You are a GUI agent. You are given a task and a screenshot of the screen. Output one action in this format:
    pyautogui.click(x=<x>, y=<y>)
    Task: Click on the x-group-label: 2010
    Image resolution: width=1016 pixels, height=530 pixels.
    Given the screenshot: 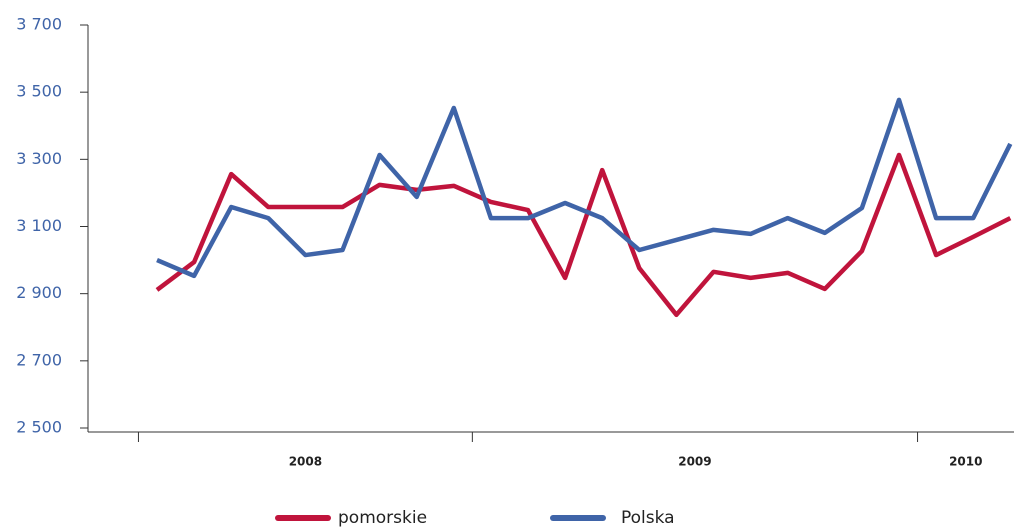 What is the action you would take?
    pyautogui.click(x=965, y=462)
    